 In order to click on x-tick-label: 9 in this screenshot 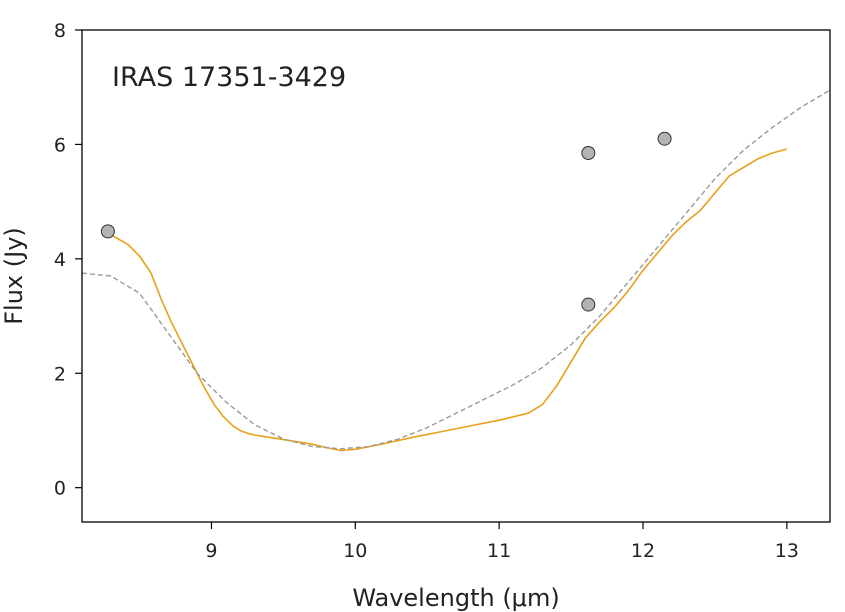, I will do `click(211, 551)`.